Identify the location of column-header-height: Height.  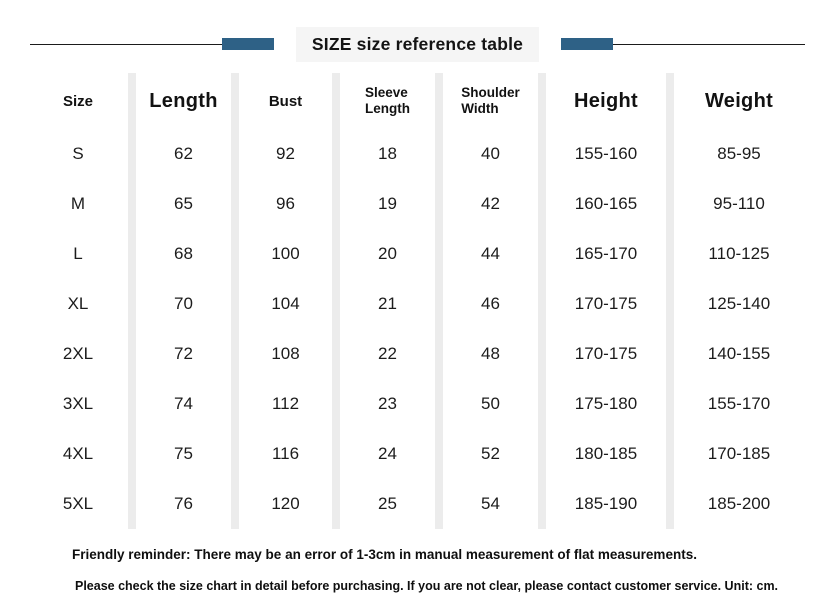
(606, 101).